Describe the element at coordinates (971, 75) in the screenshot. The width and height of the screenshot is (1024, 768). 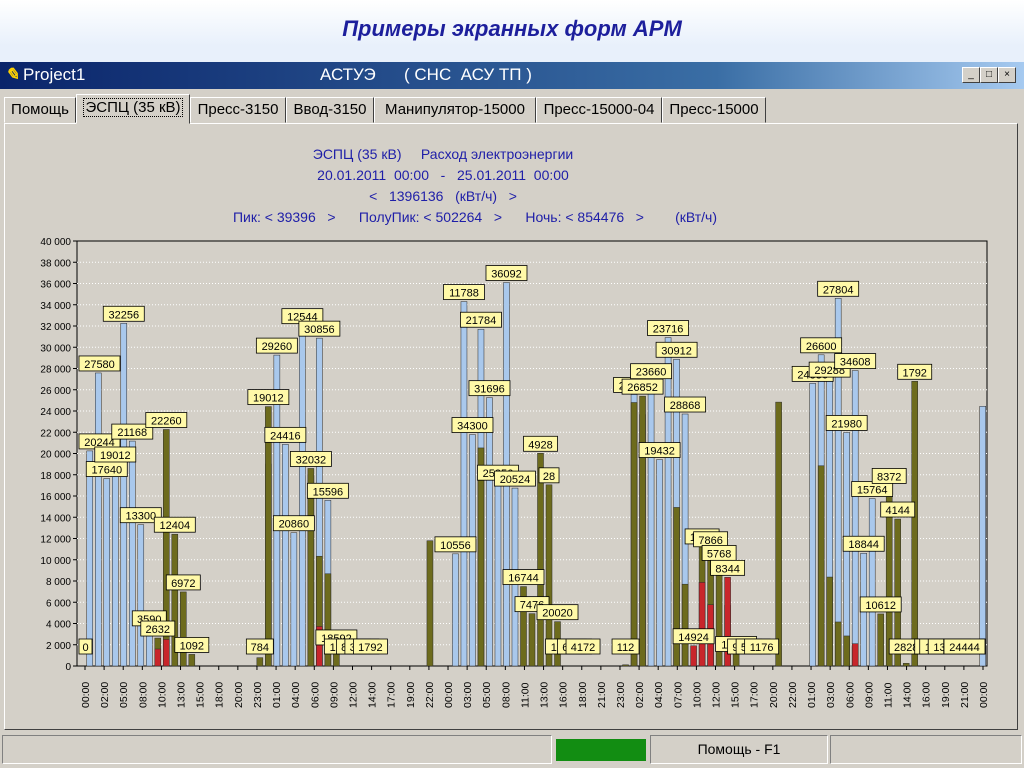
I see `minimize-button: _` at that location.